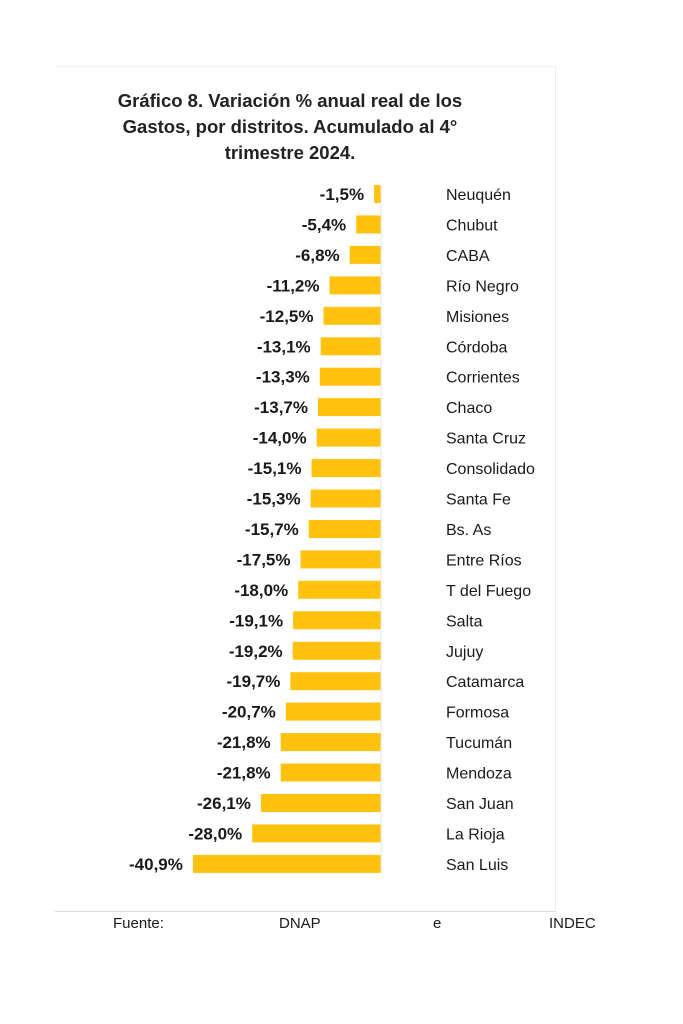 This screenshot has width=683, height=1024. Describe the element at coordinates (480, 804) in the screenshot. I see `category-label-20: San Juan` at that location.